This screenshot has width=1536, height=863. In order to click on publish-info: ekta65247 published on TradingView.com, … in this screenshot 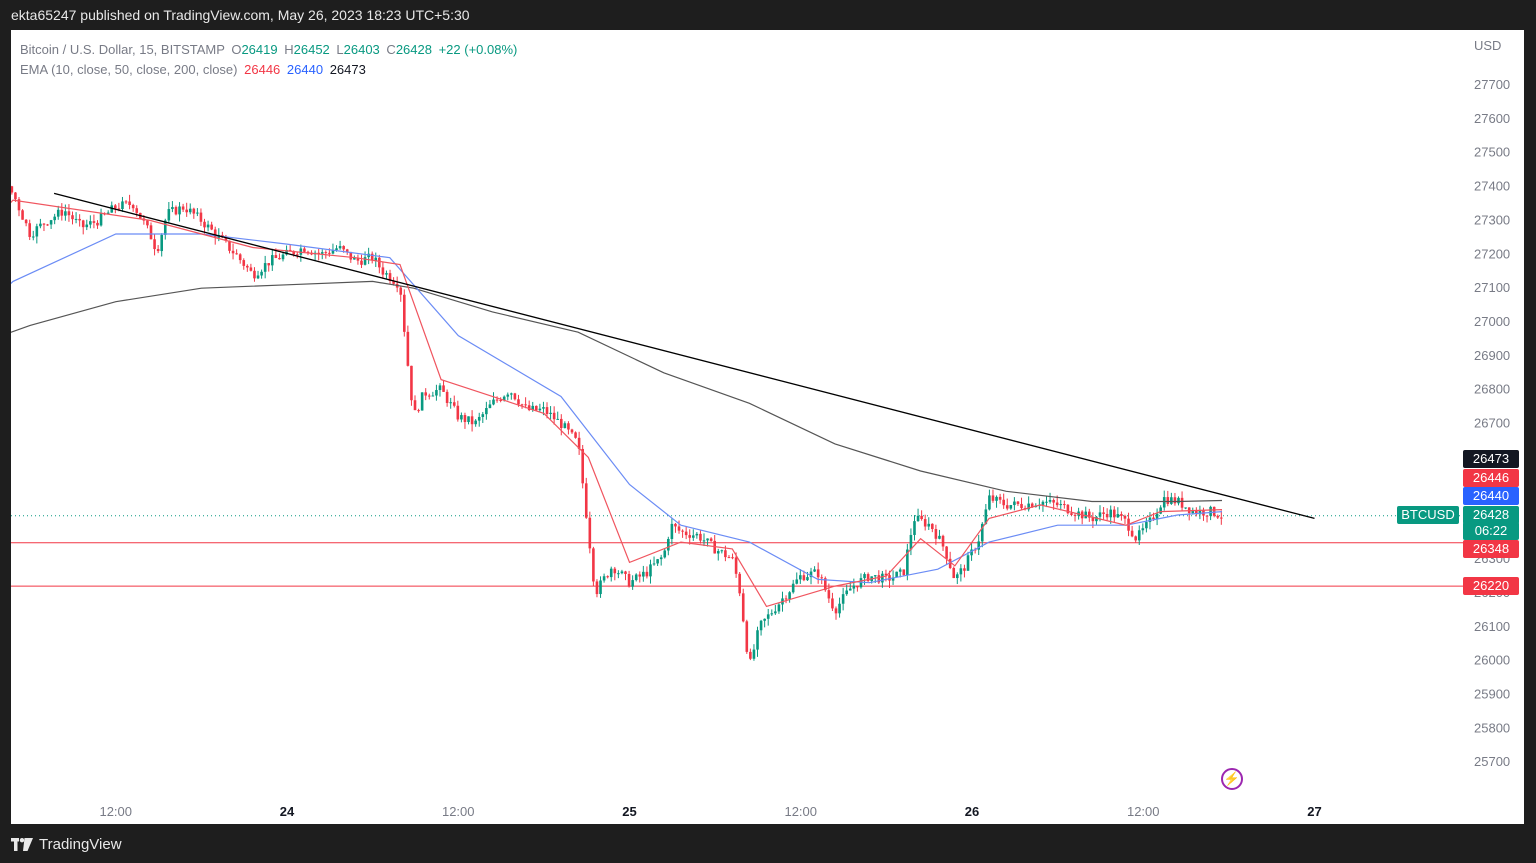, I will do `click(240, 15)`.